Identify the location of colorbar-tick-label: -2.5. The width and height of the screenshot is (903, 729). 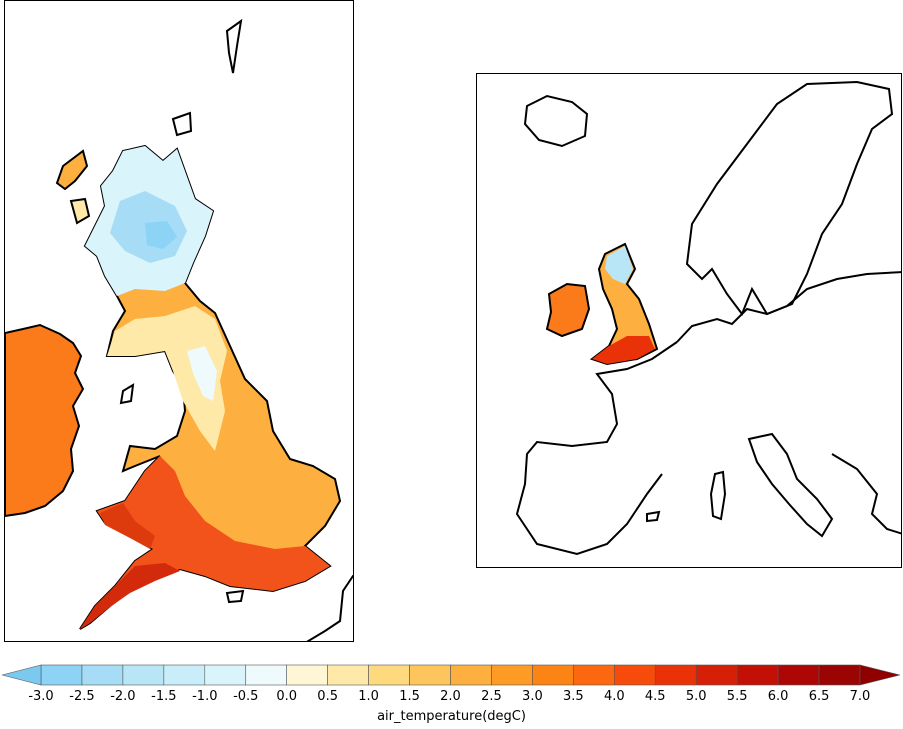
(82, 696).